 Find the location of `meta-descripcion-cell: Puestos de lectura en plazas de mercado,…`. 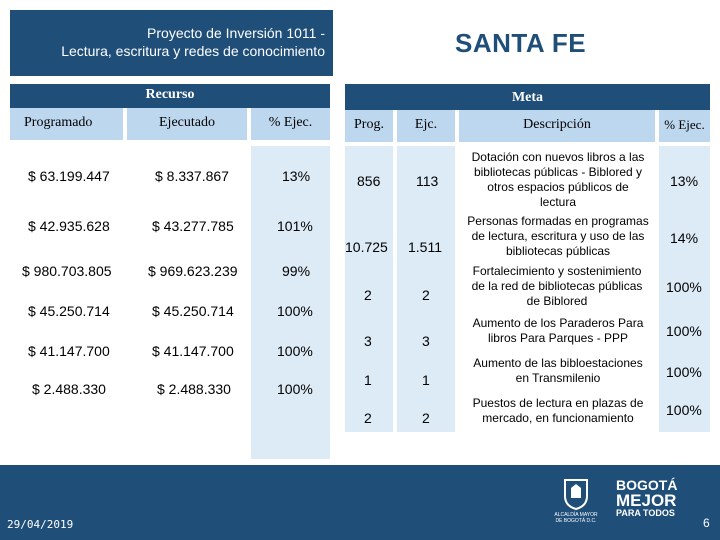

meta-descripcion-cell: Puestos de lectura en plazas de mercado,… is located at coordinates (558, 410).